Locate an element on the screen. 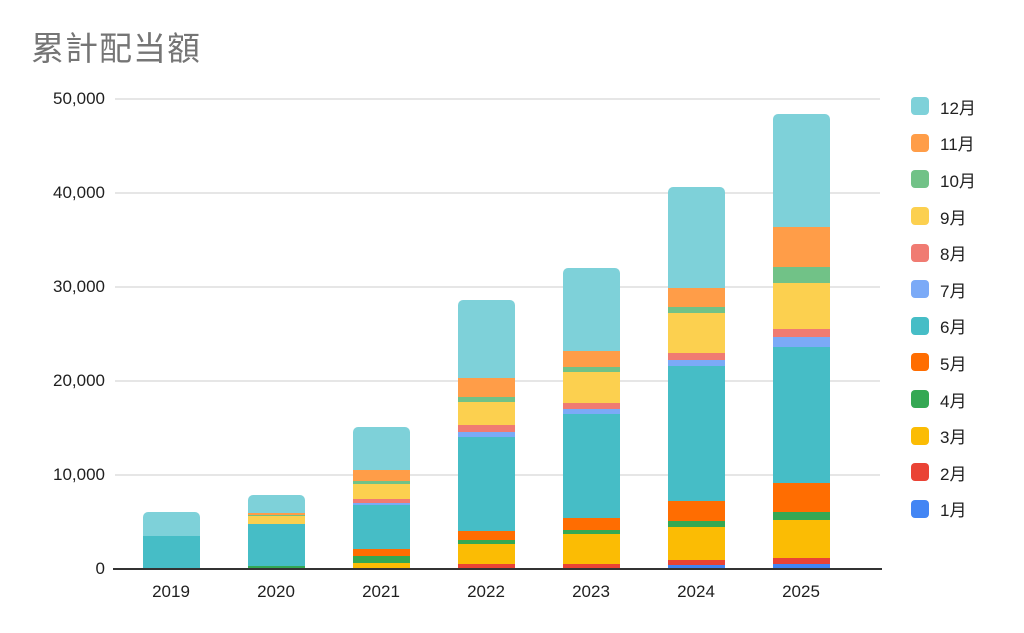  legend-label: 2月 is located at coordinates (953, 474).